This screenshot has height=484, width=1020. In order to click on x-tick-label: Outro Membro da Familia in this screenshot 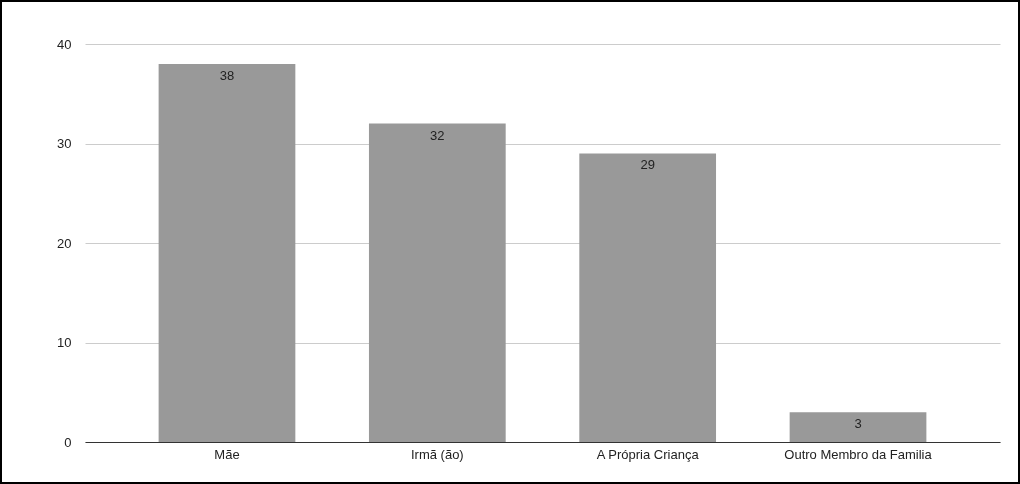, I will do `click(858, 454)`.